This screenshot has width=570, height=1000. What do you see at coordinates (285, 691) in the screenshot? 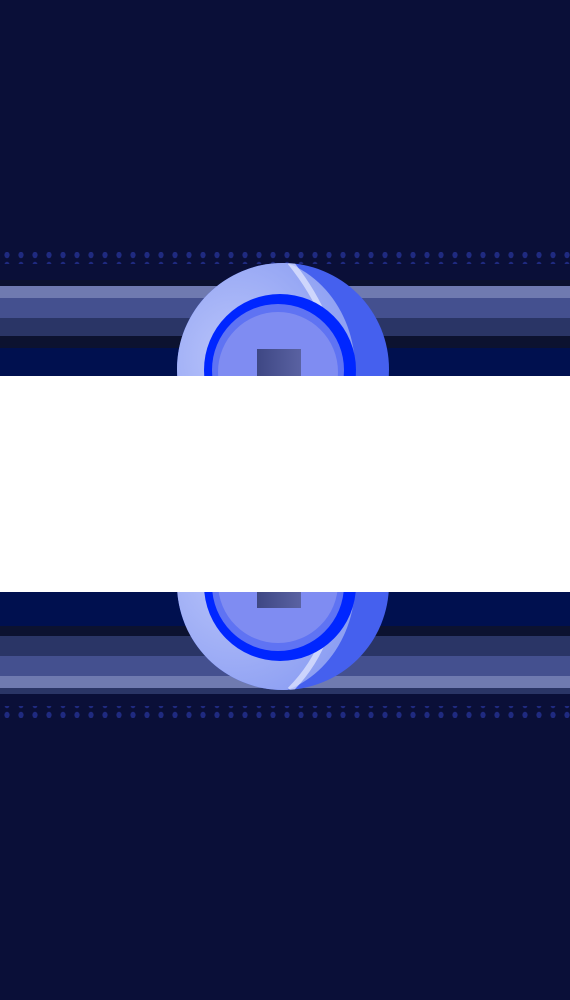
I see `bottom-stripe-shadow` at bounding box center [285, 691].